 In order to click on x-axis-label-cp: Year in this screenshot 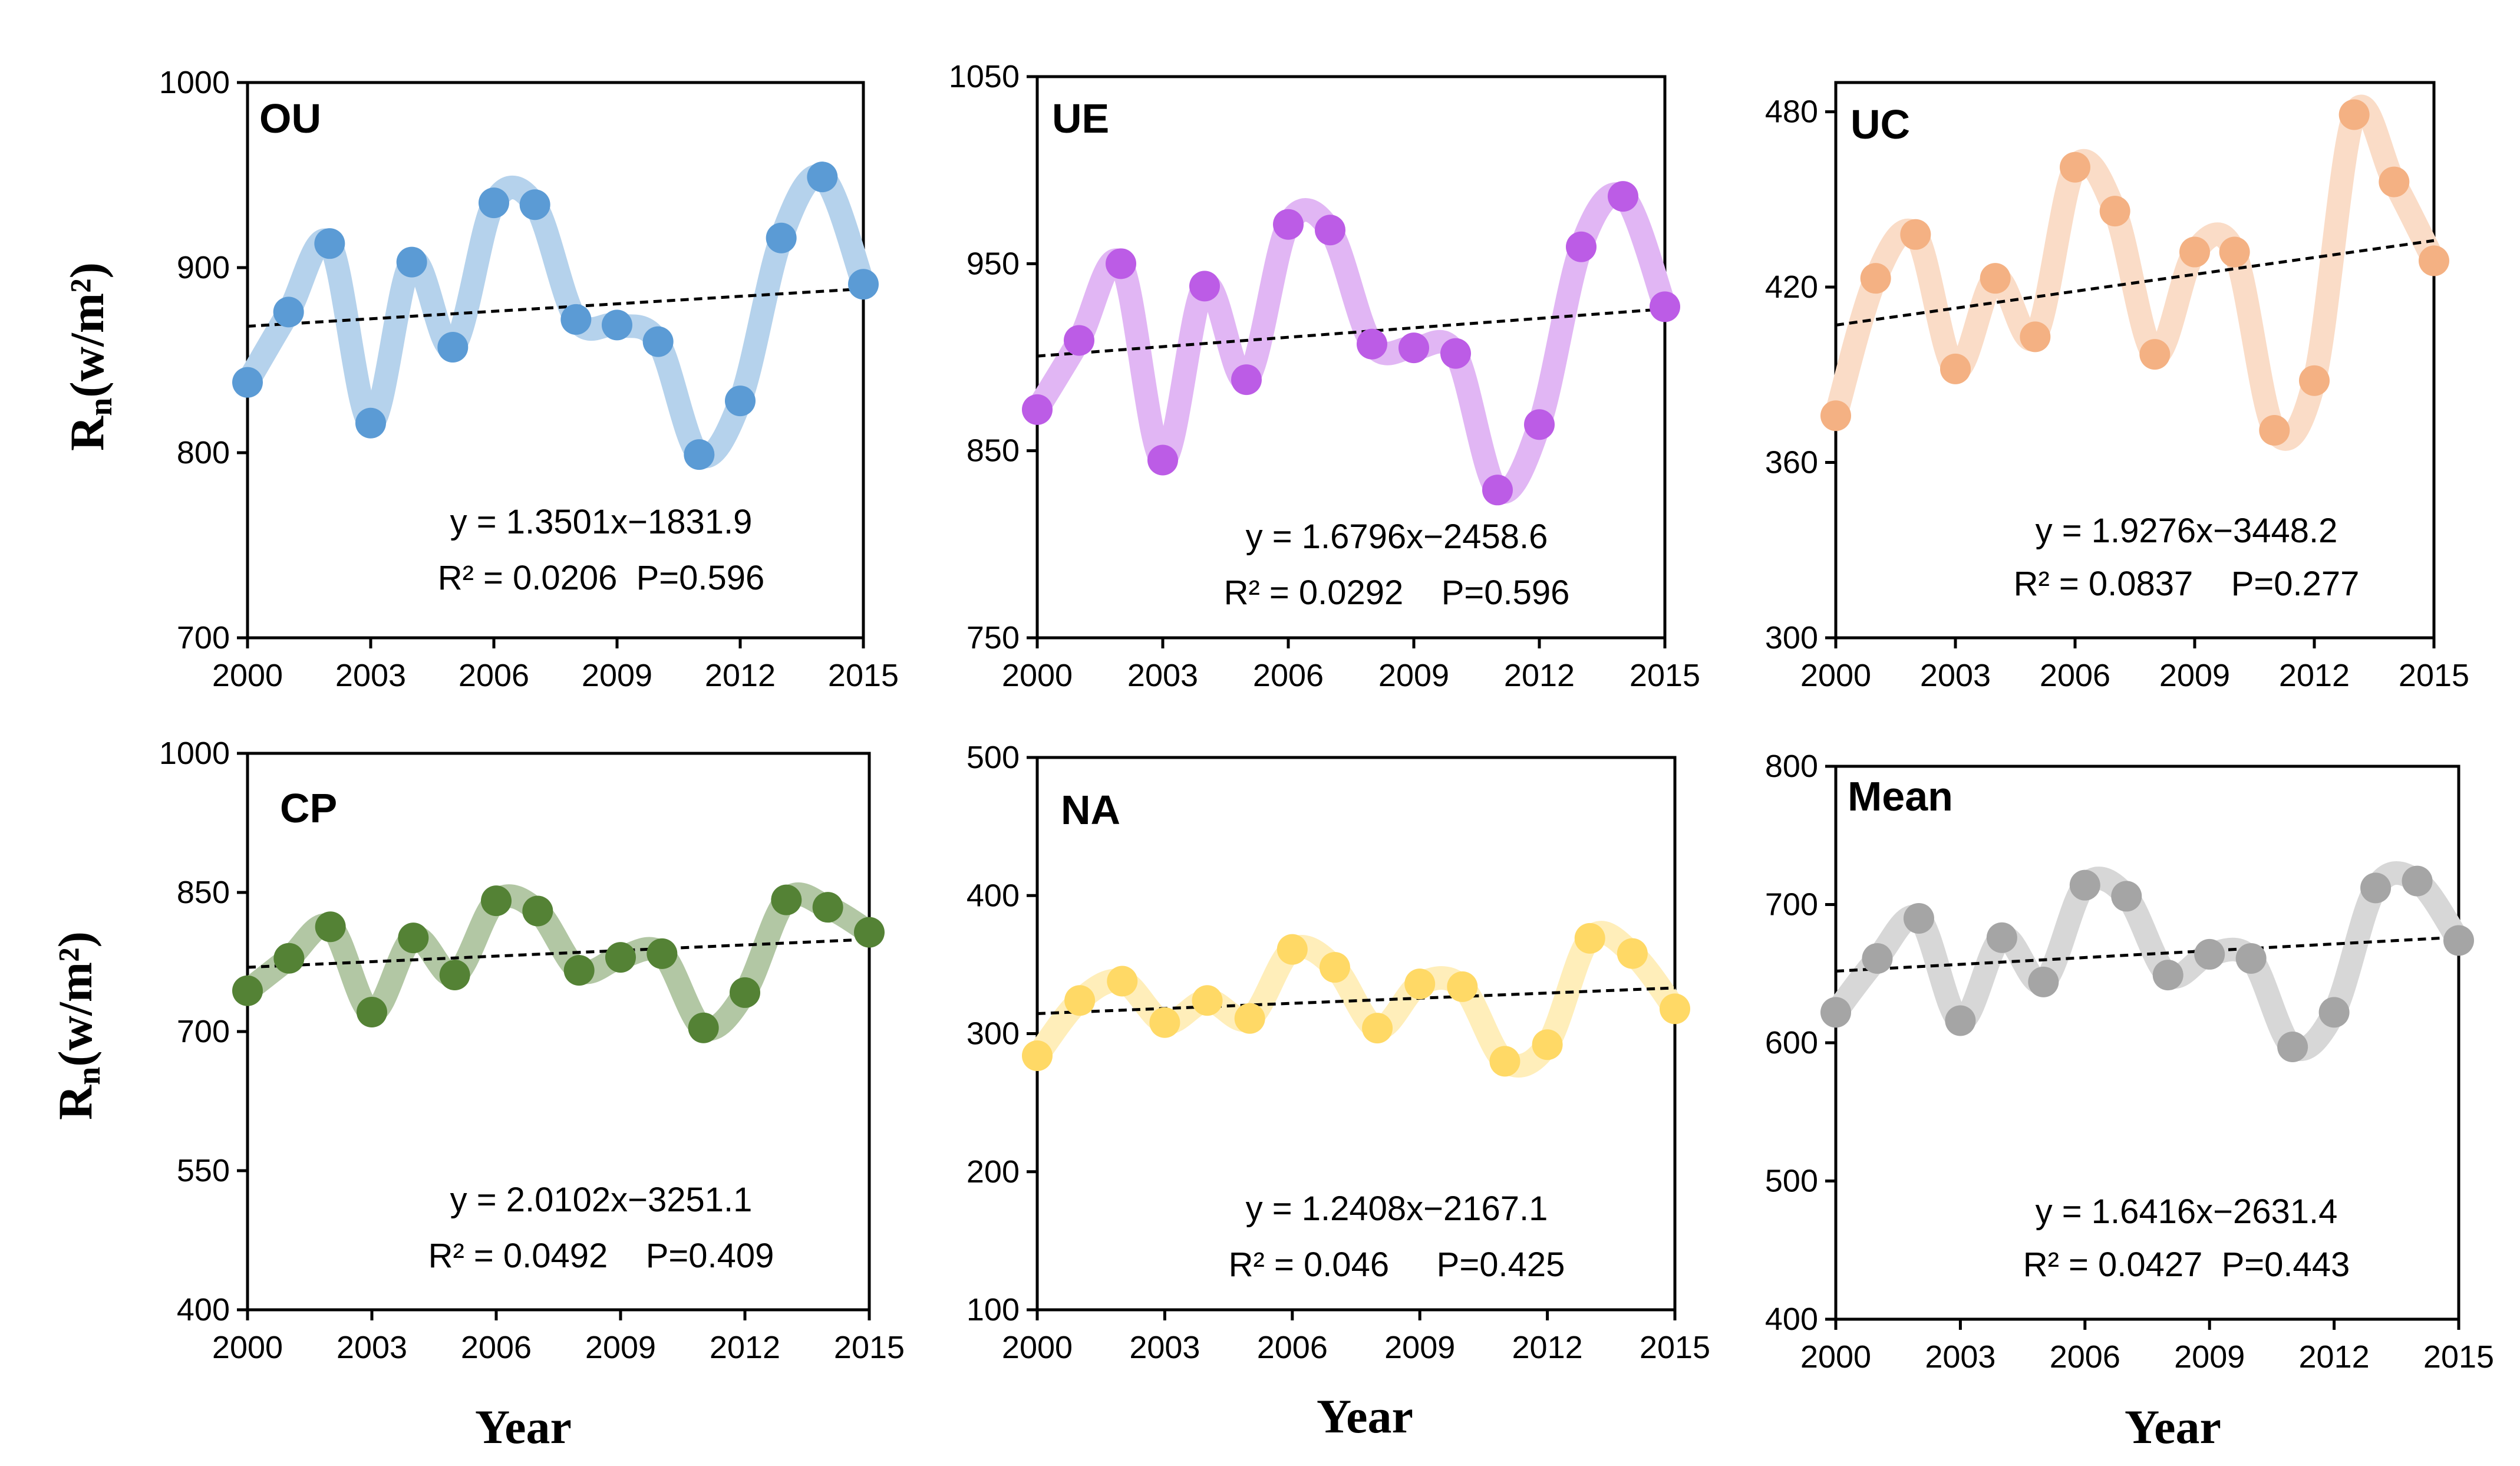, I will do `click(523, 1427)`.